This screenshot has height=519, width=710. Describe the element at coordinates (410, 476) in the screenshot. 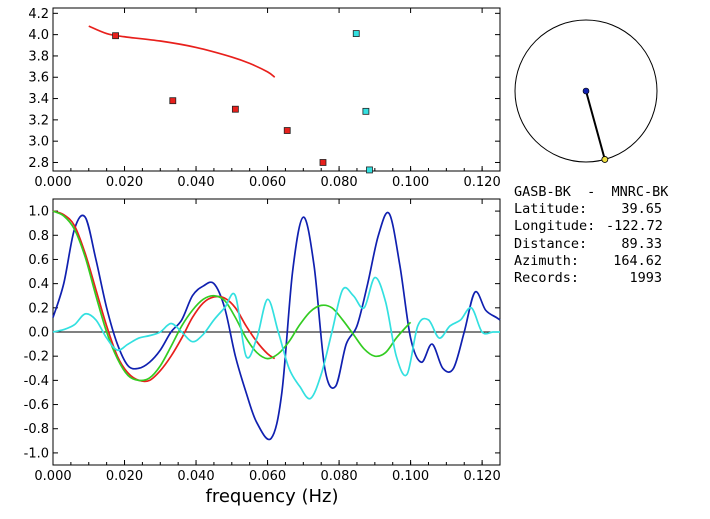

I see `bottom-x-tick-label: 0.100` at that location.